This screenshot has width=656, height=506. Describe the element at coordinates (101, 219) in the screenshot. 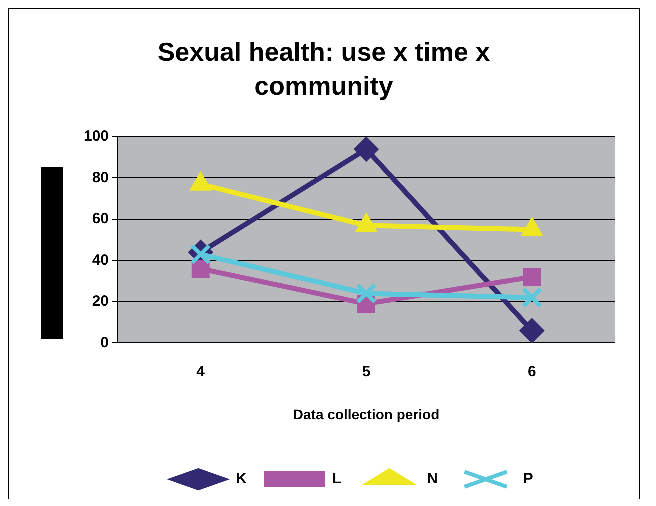

I see `y-tick-label: 60` at that location.